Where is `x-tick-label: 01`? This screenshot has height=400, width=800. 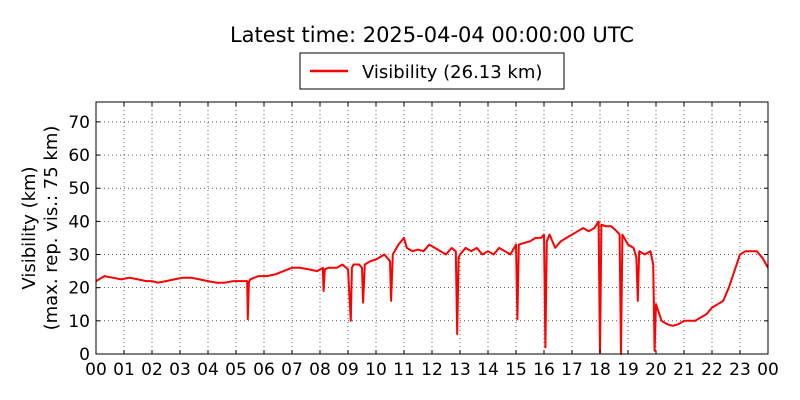
x-tick-label: 01 is located at coordinates (124, 370).